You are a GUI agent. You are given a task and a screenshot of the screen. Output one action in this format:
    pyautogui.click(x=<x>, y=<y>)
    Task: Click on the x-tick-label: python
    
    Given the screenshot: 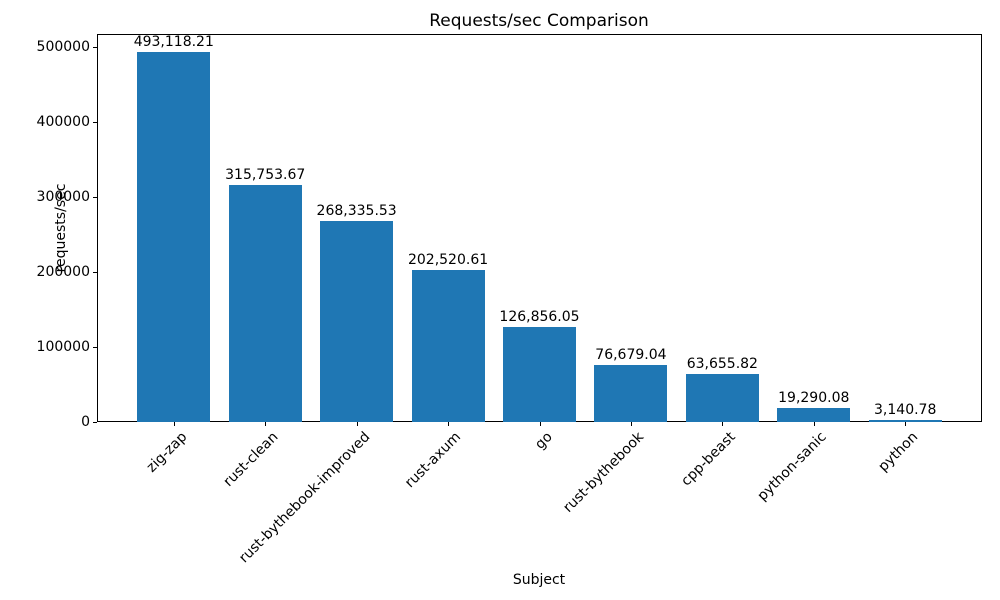 What is the action you would take?
    pyautogui.click(x=898, y=452)
    